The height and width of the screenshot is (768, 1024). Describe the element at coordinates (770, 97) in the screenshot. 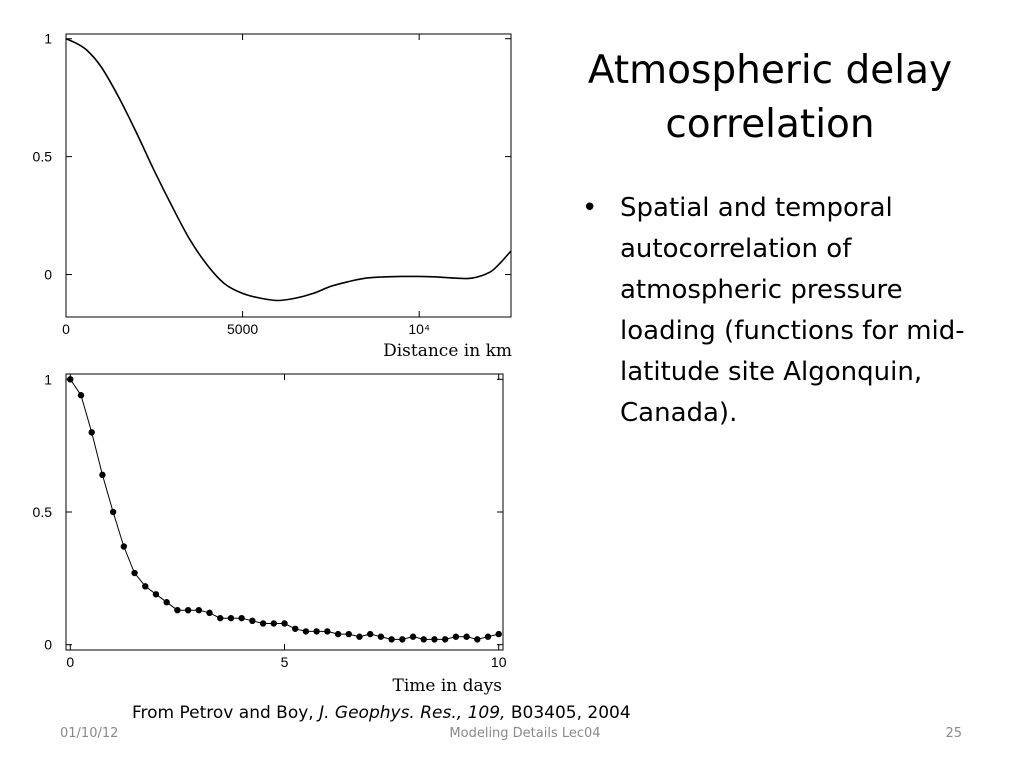

I see `slide-title: Atmospheric delay correlation` at that location.